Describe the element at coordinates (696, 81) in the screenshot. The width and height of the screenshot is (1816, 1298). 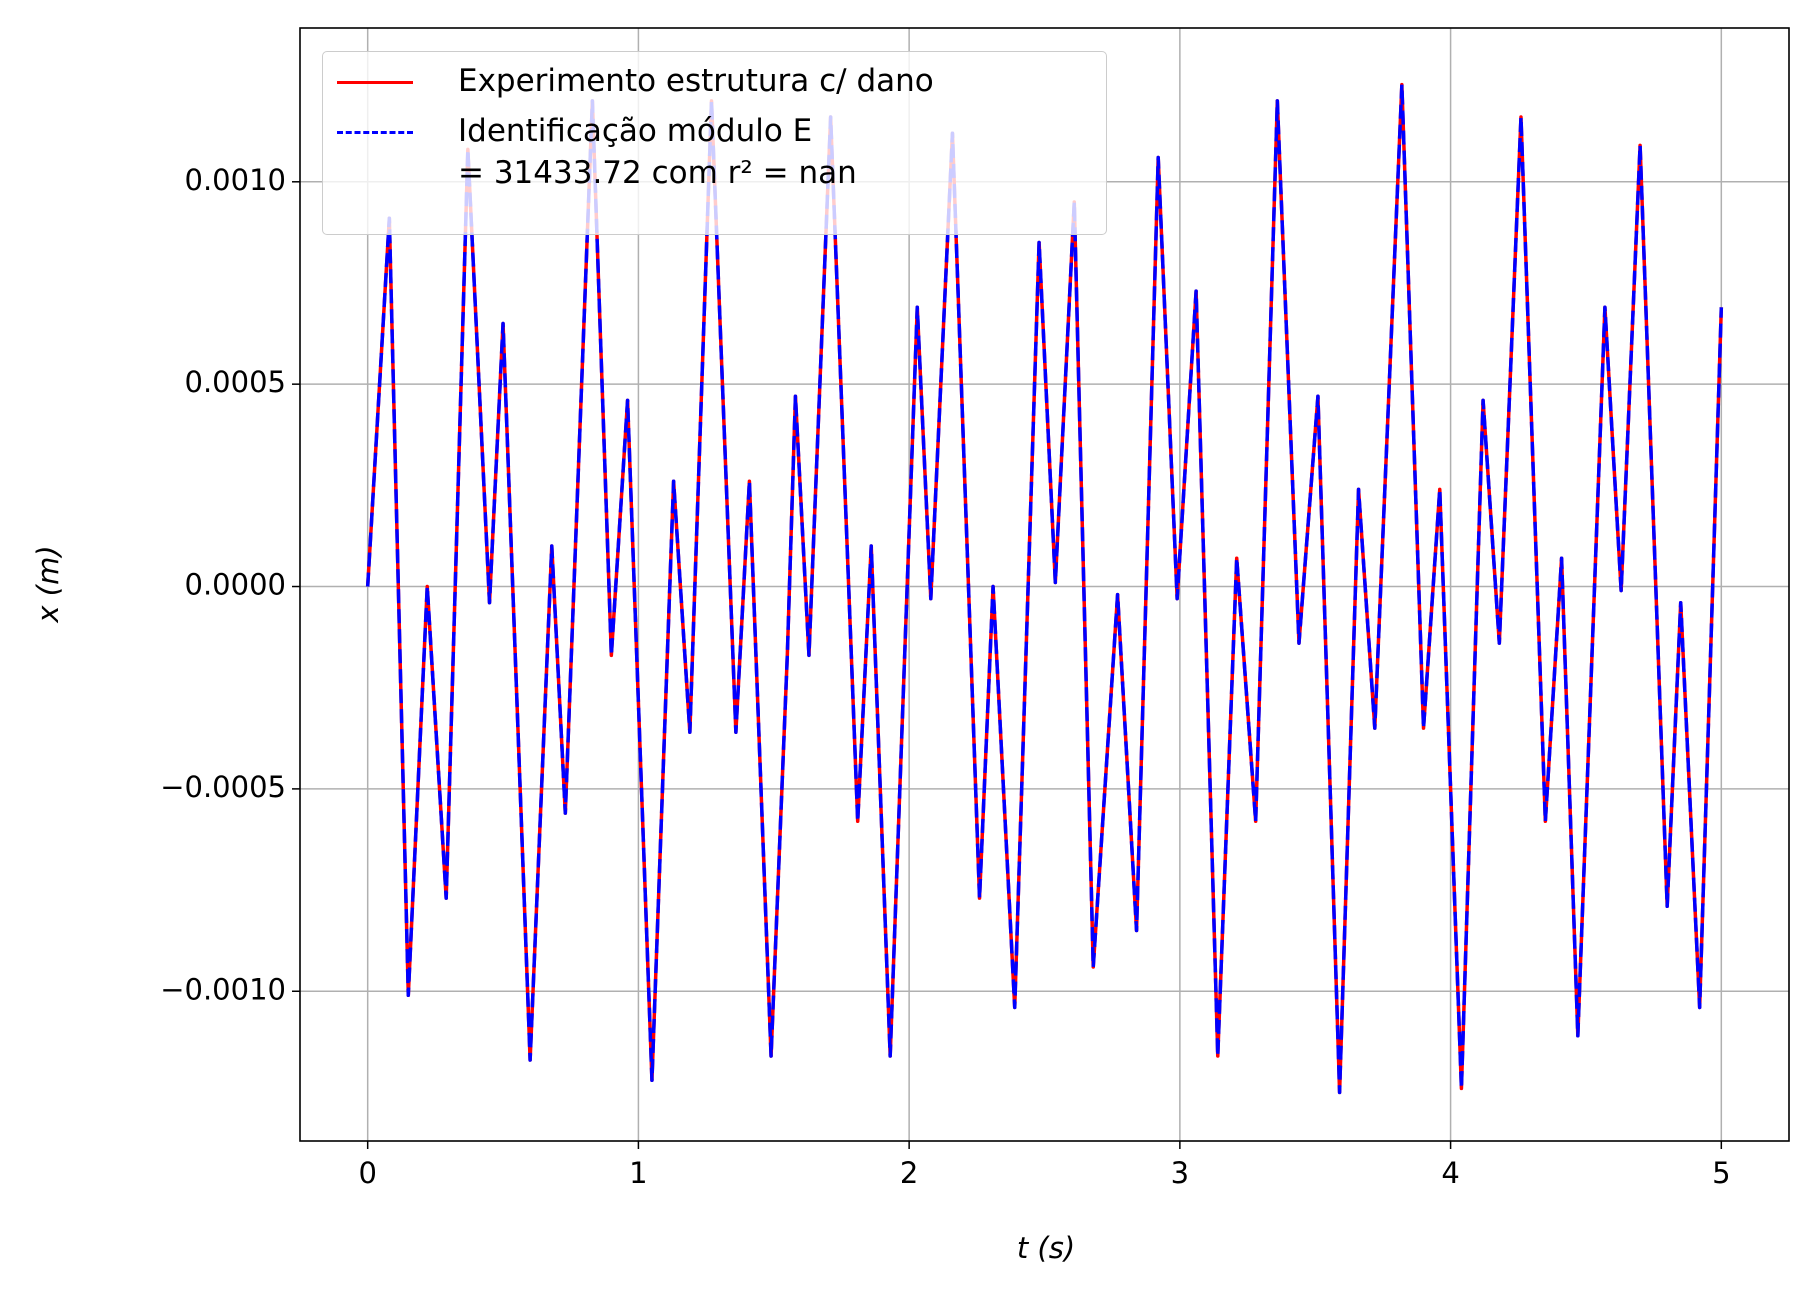
I see `legend-label: Experimento estrutura c/ dano` at that location.